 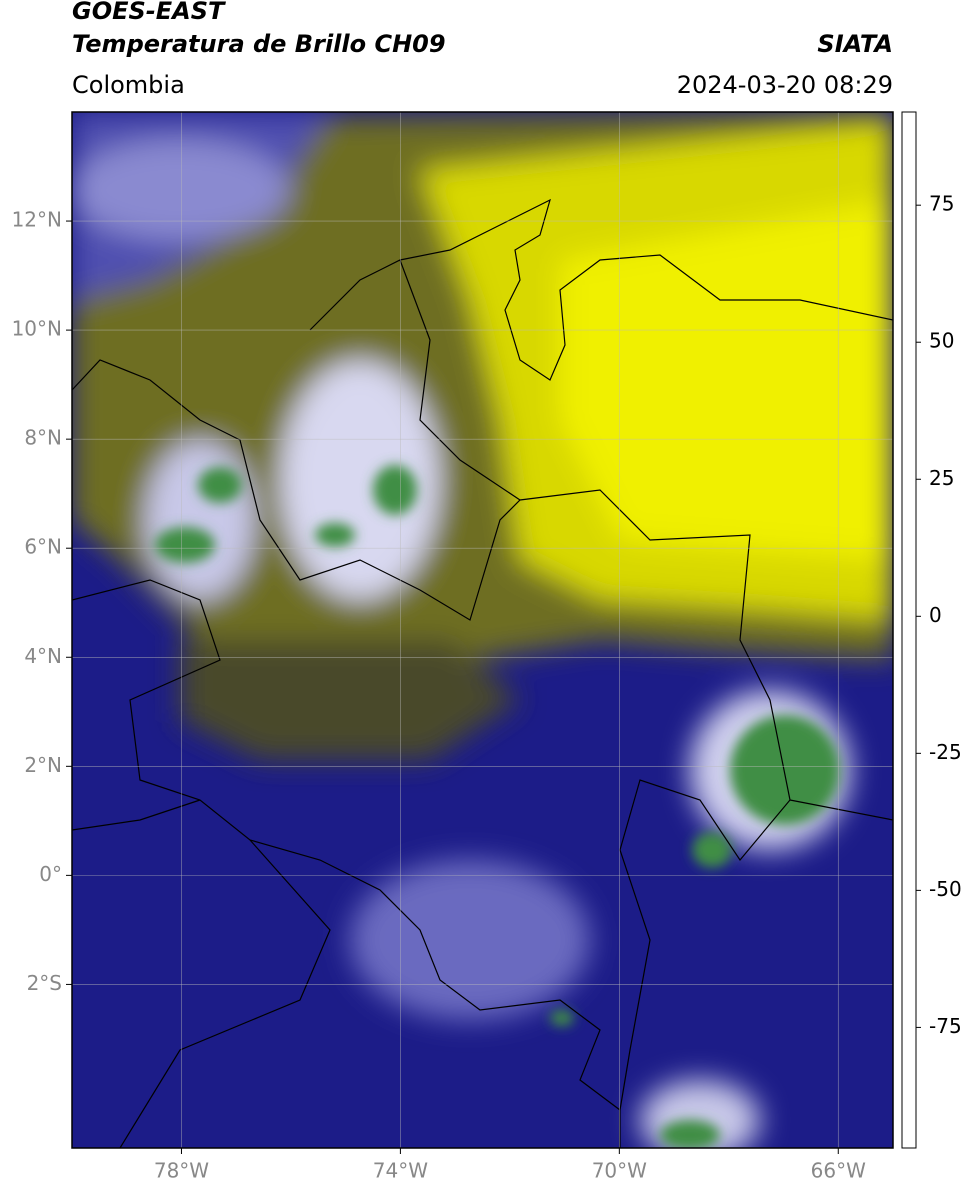 What do you see at coordinates (181, 1171) in the screenshot?
I see `x-tick-label: 78°W` at bounding box center [181, 1171].